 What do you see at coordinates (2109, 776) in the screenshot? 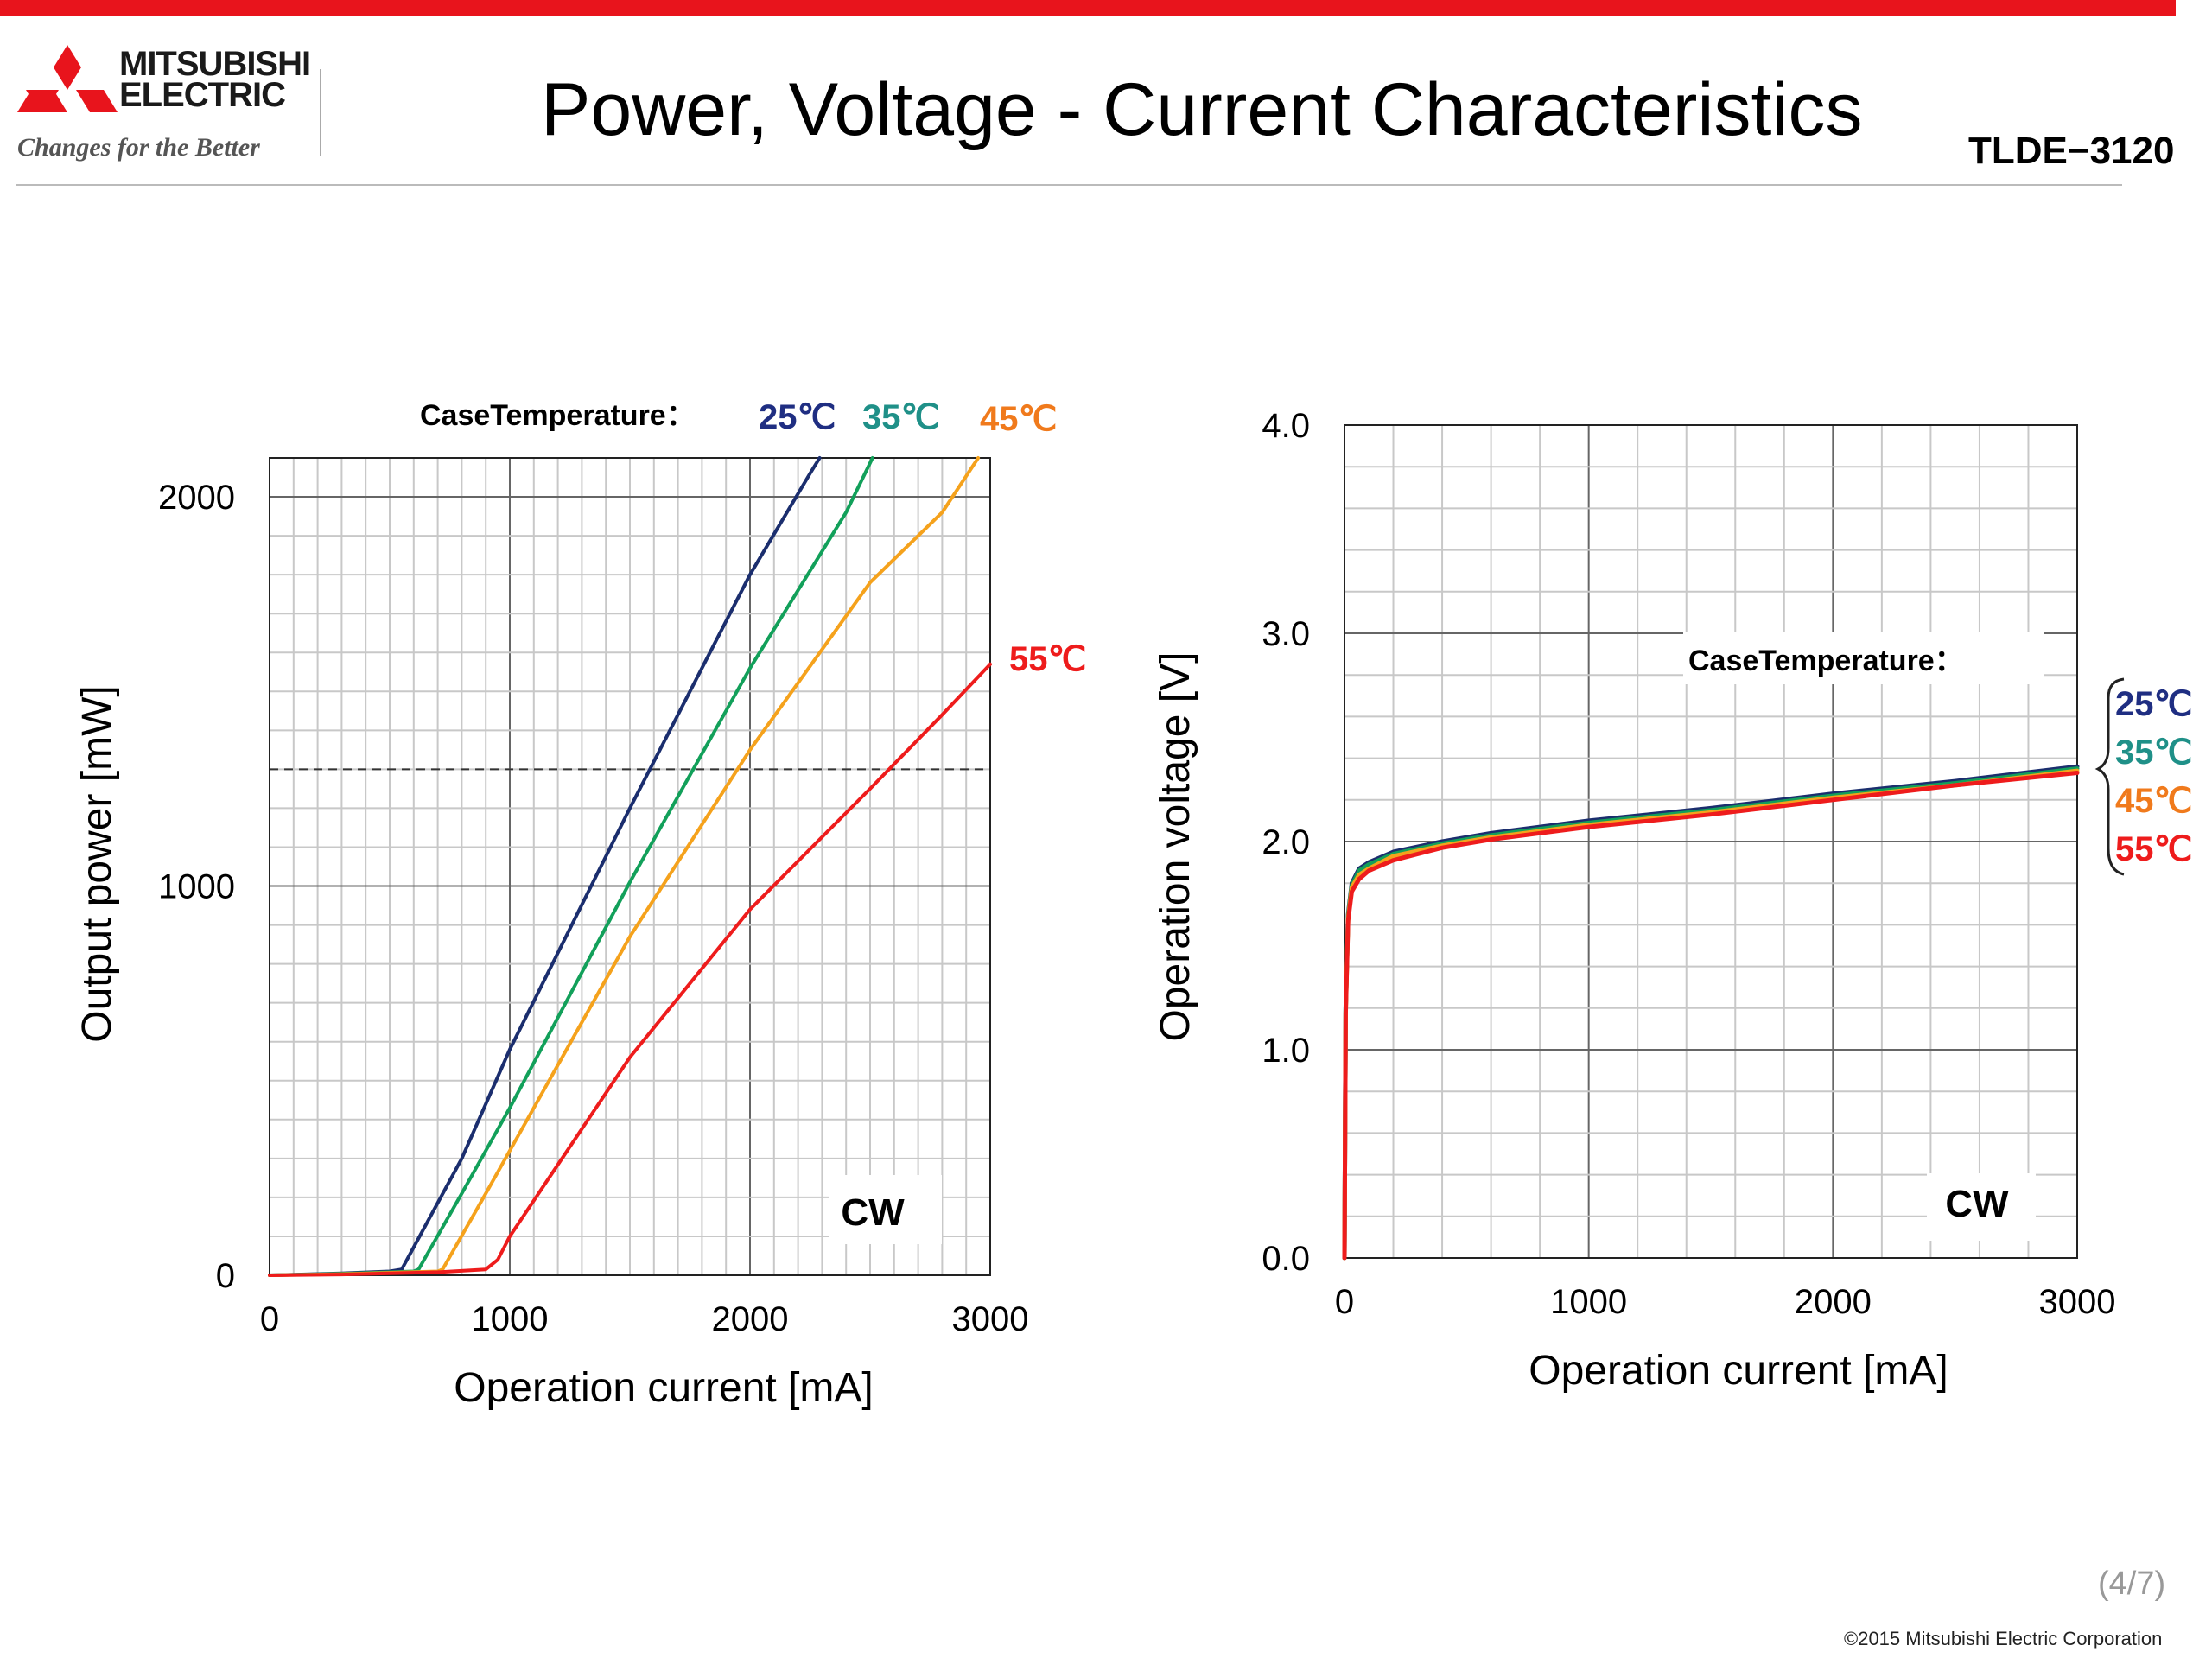
I see `legend-brace` at bounding box center [2109, 776].